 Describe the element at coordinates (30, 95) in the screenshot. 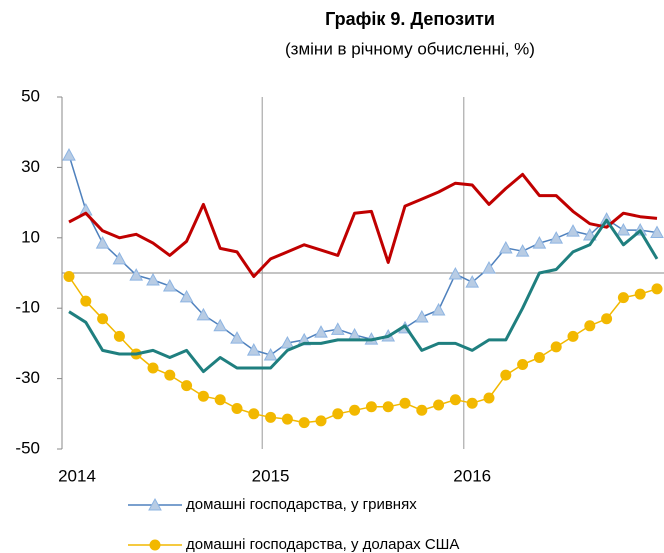

I see `y-tick-label: 50` at that location.